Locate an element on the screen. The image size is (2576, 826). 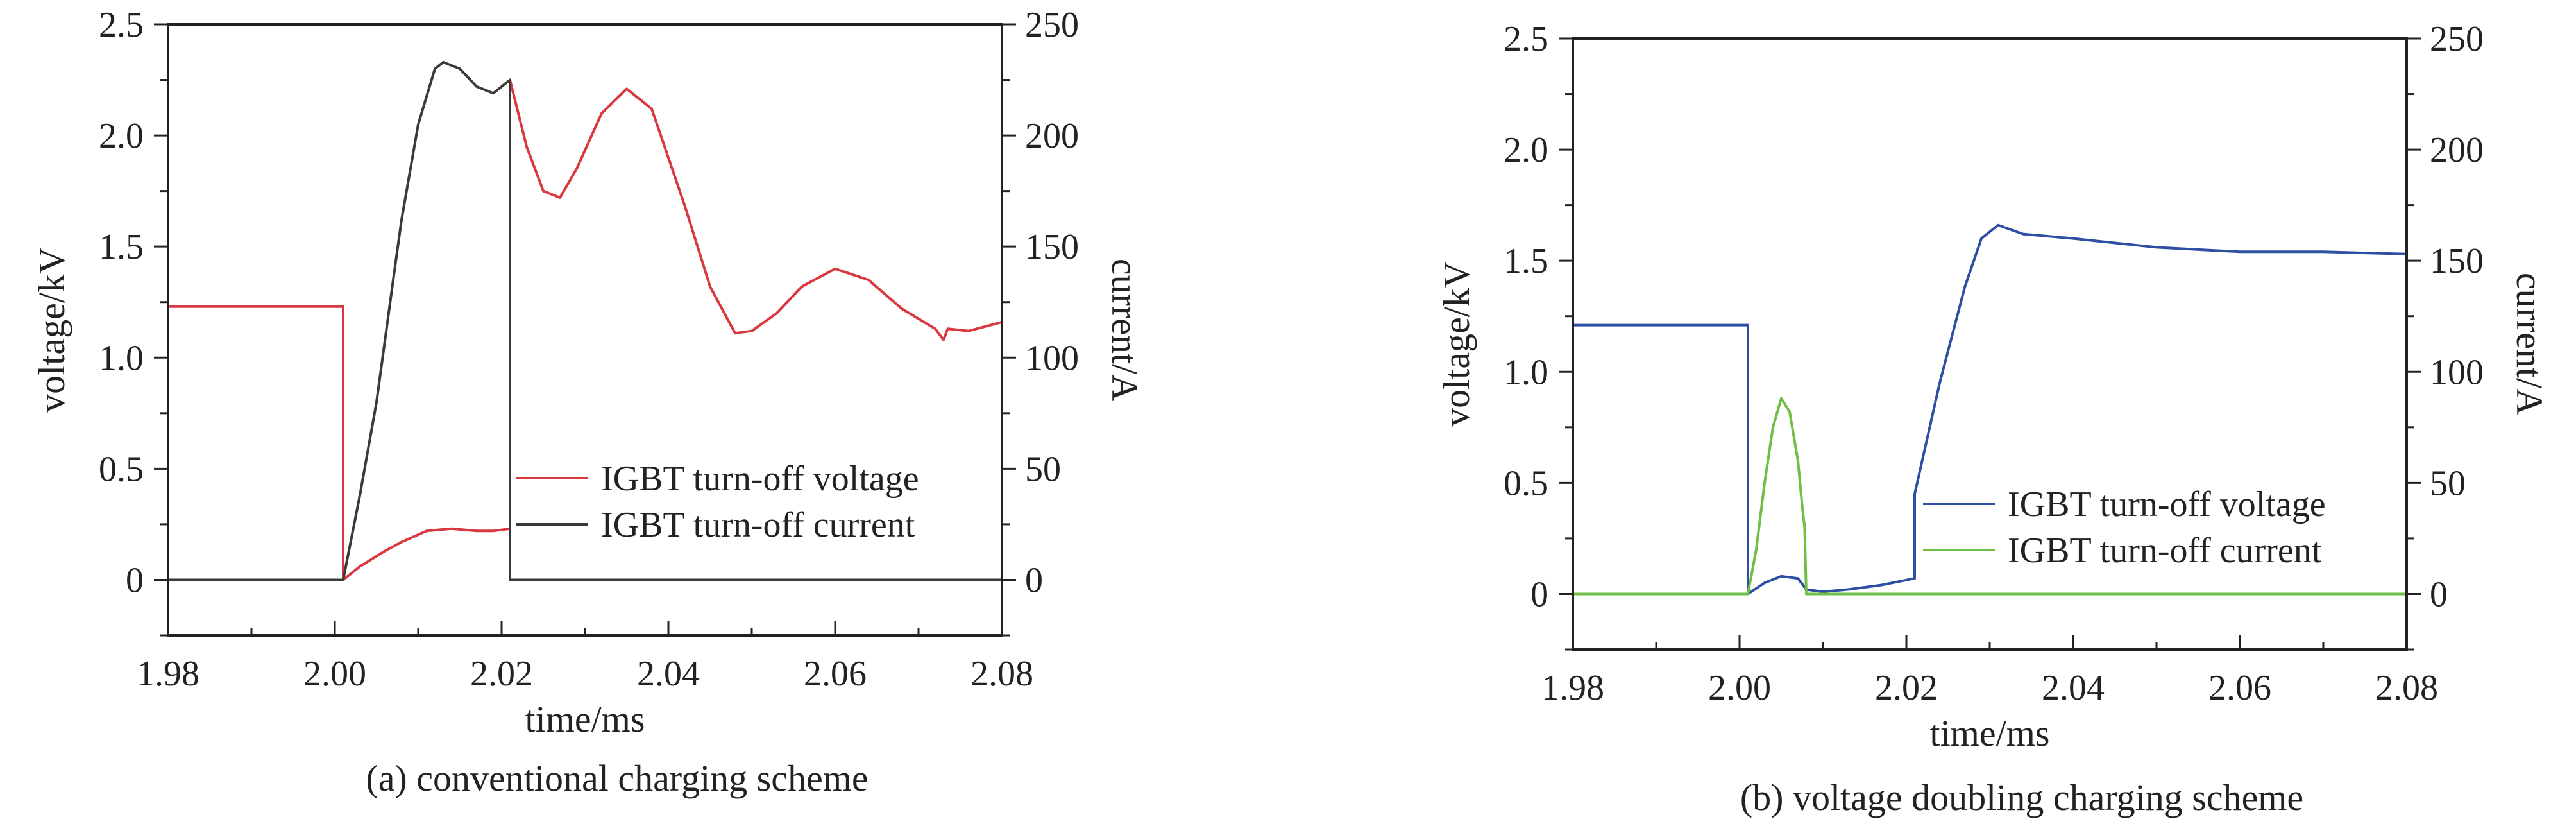
panel-caption: (b) voltage doubling charging scheme is located at coordinates (2021, 797).